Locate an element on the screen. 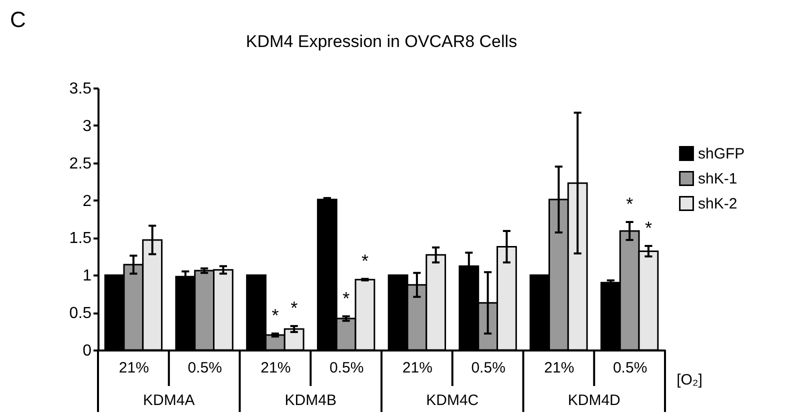  y-tick-label: 3.5 is located at coordinates (80, 89).